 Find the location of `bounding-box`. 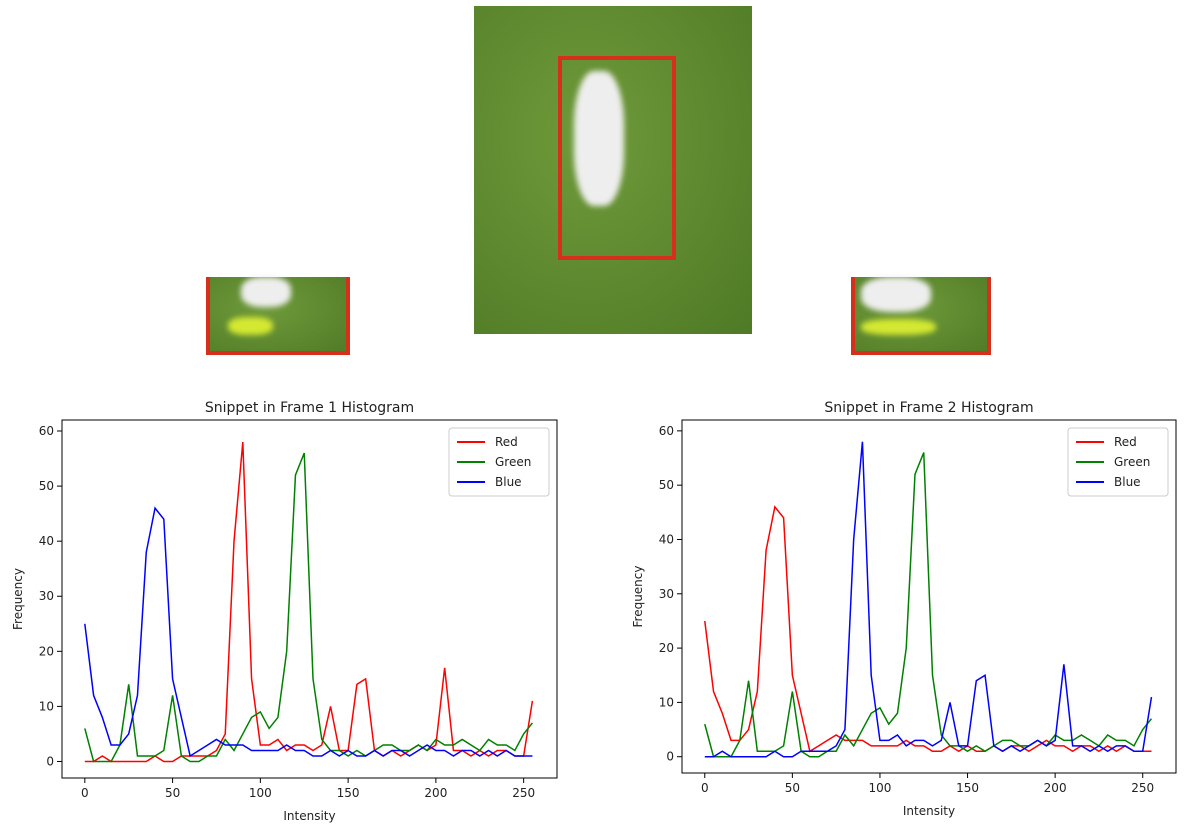

bounding-box is located at coordinates (617, 158).